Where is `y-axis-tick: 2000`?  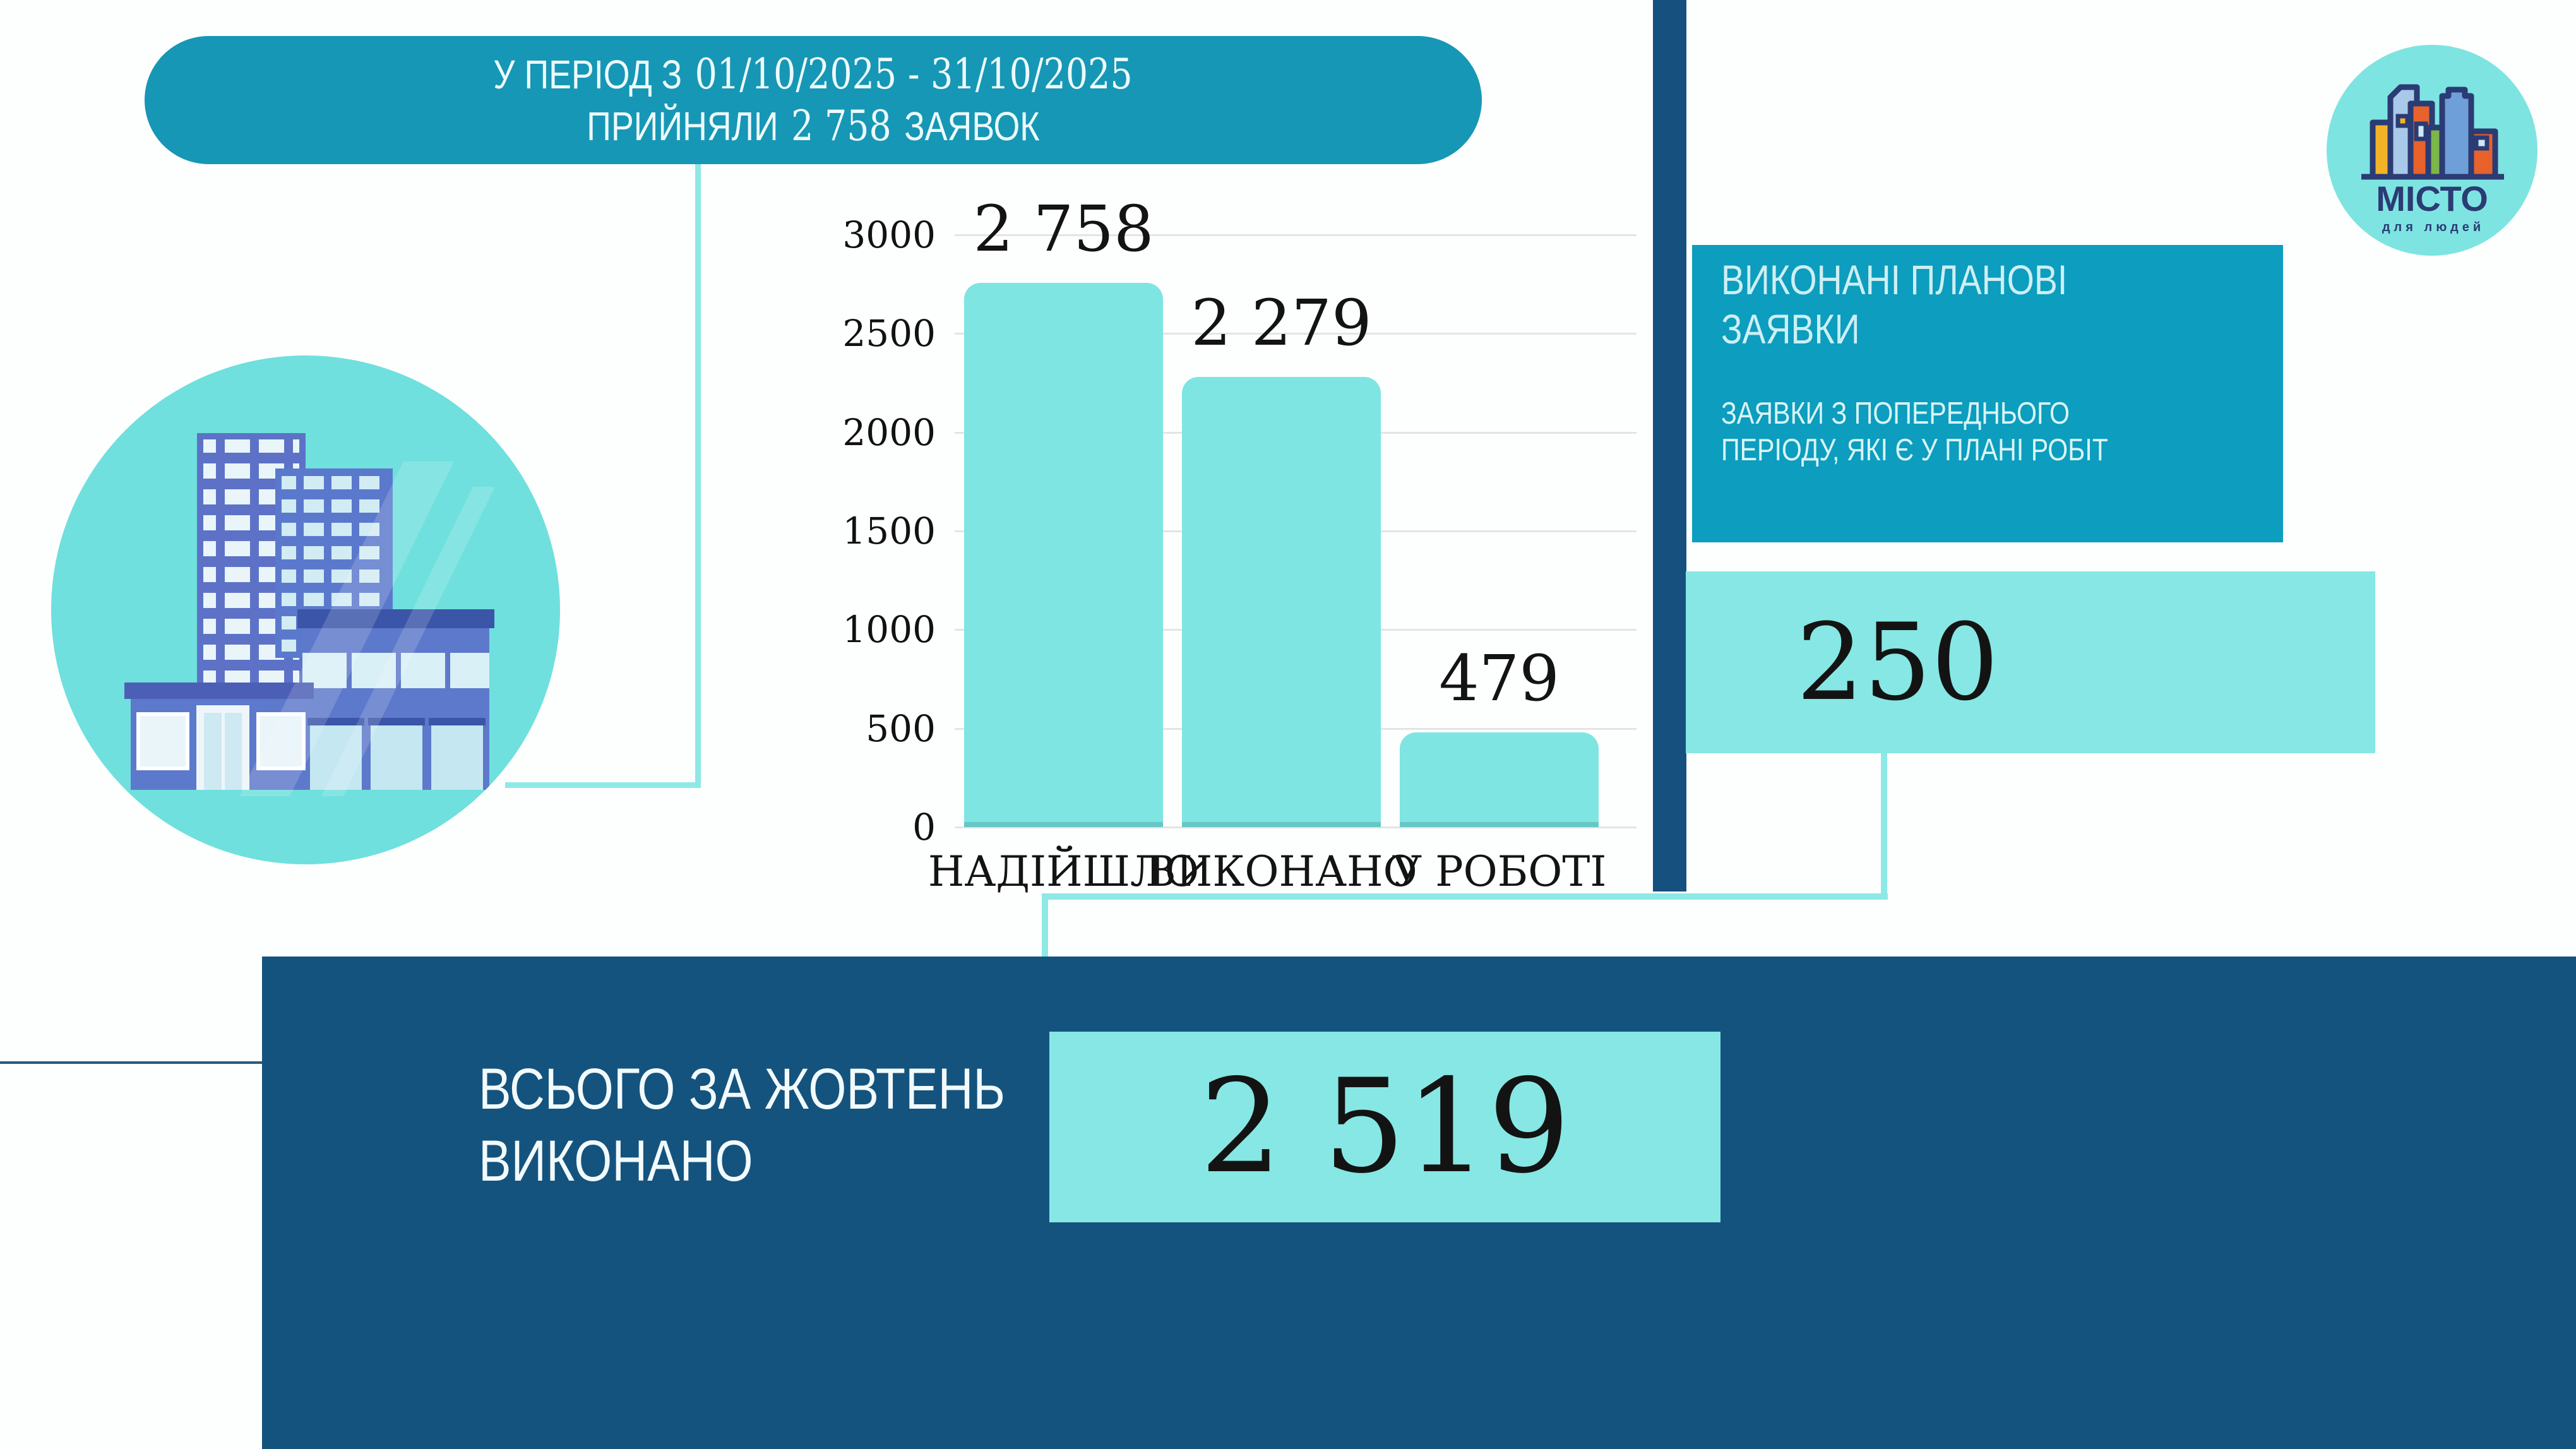
y-axis-tick: 2000 is located at coordinates (889, 432).